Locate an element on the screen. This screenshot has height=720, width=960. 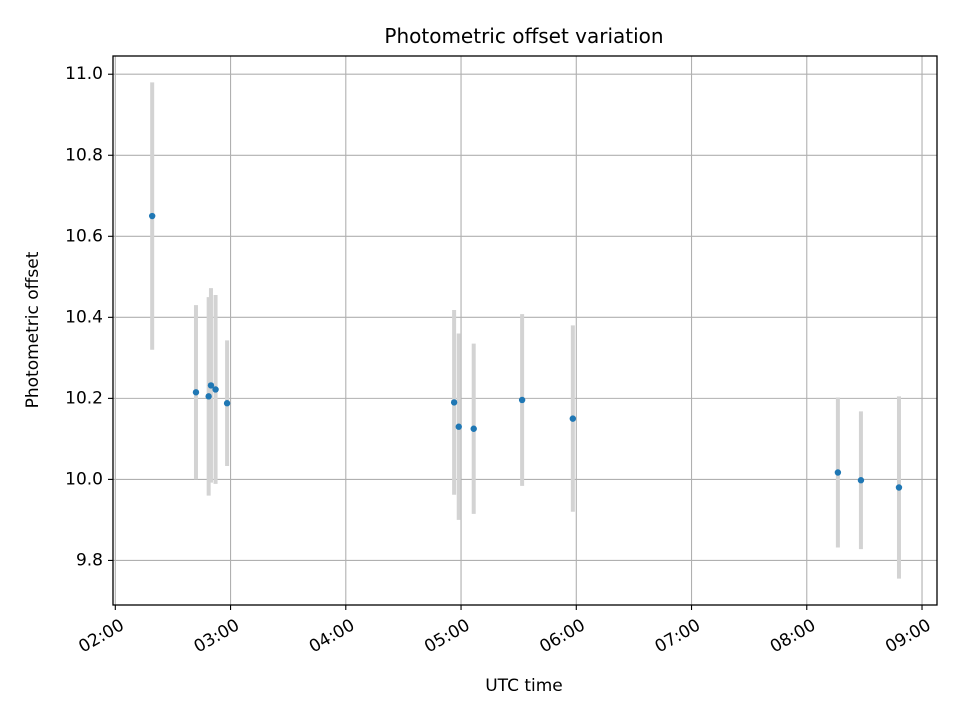
y-tick-label: 11.0 is located at coordinates (84, 74).